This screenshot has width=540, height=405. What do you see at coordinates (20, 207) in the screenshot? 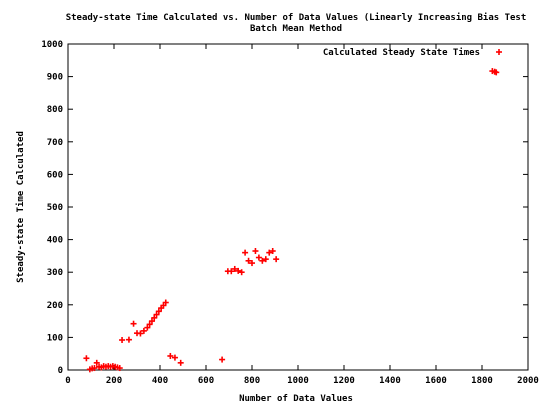
I see `y-axis-label: Steady-state Time Calculated` at bounding box center [20, 207].